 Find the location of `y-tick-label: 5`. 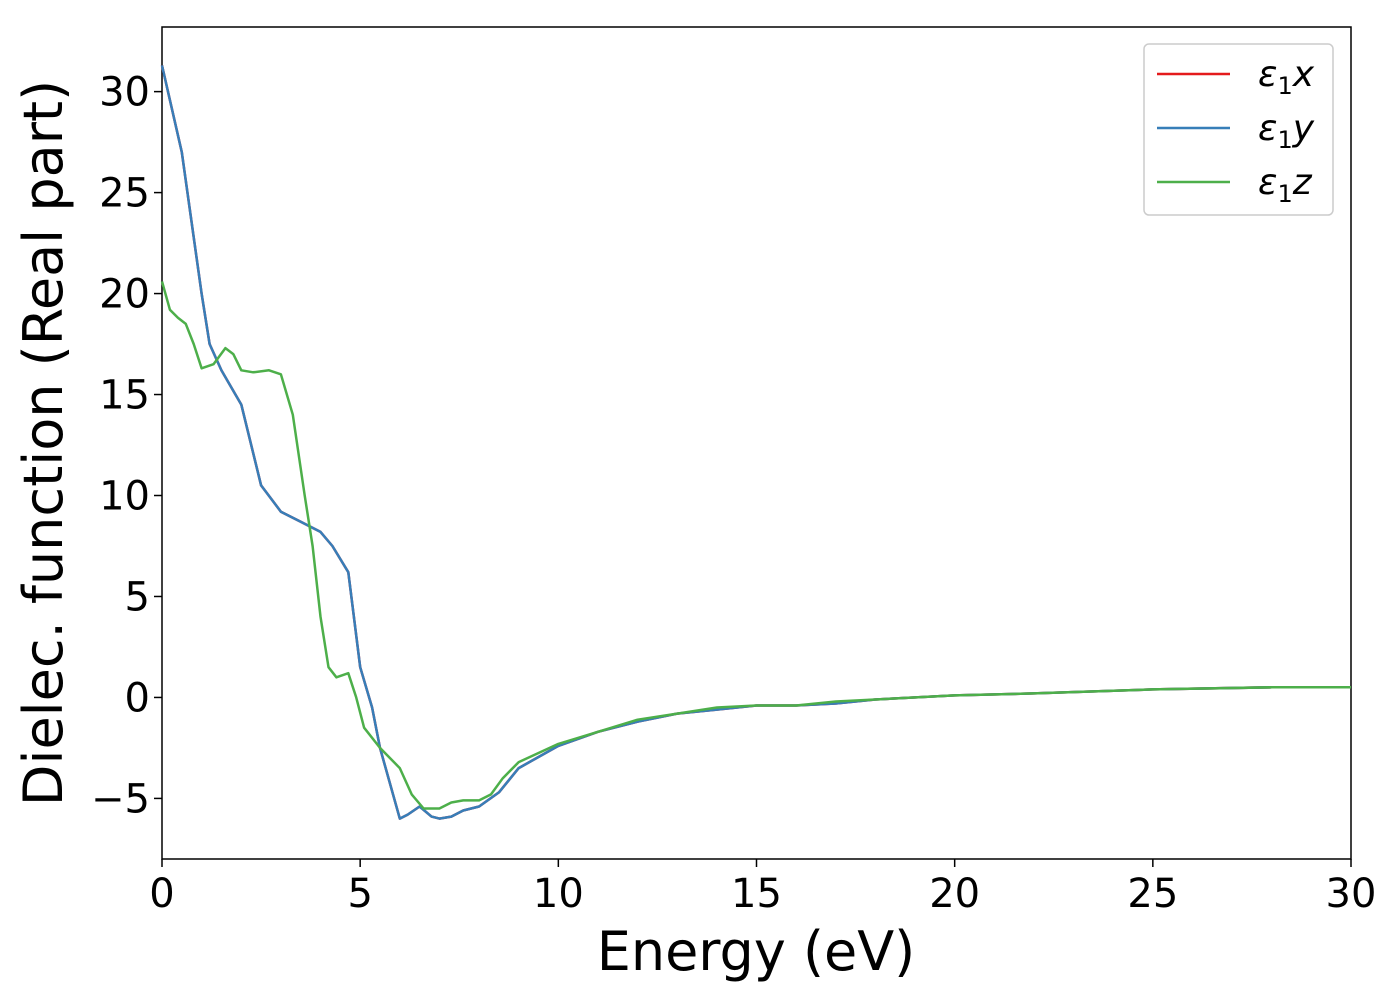

y-tick-label: 5 is located at coordinates (137, 597).